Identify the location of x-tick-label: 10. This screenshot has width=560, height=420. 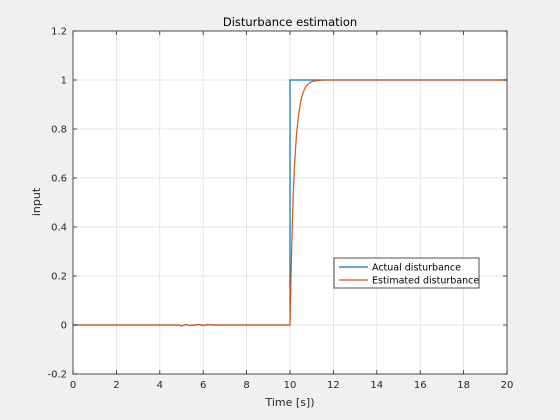
(290, 385).